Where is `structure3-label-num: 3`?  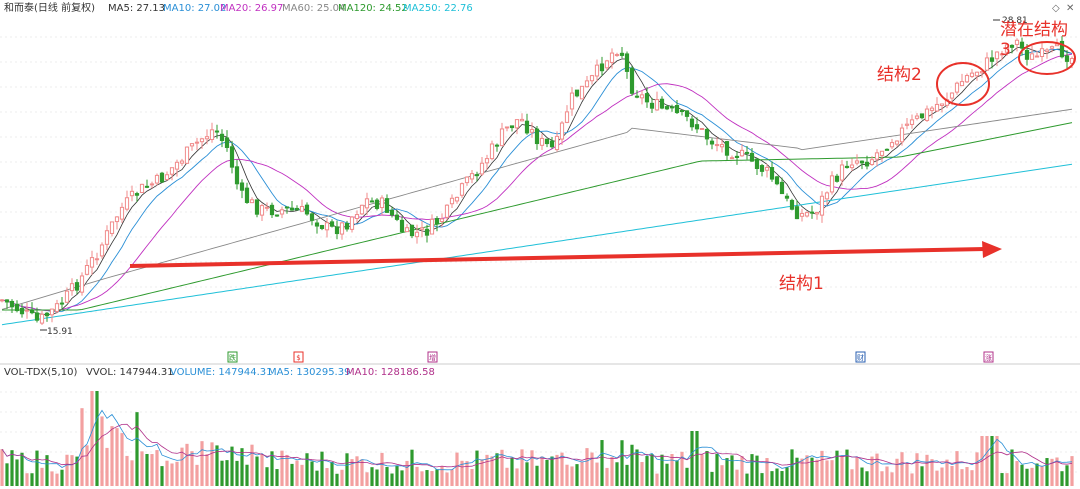 structure3-label-num: 3 is located at coordinates (1005, 50).